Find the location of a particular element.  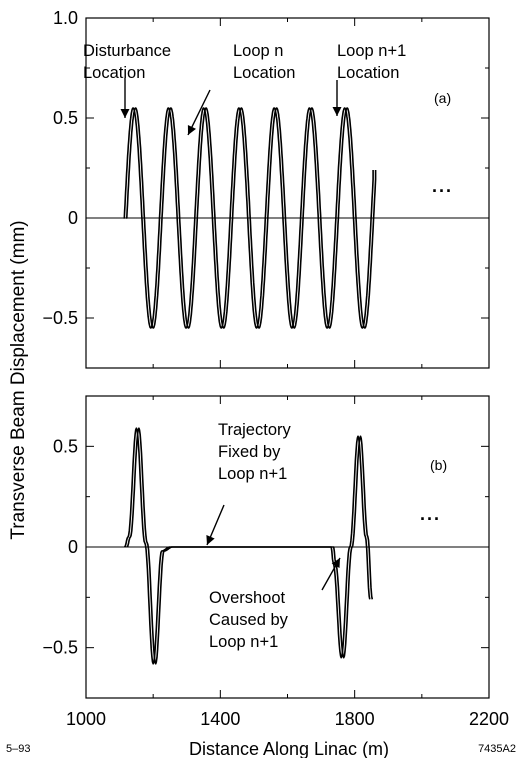

panel-label: (a) is located at coordinates (442, 98).